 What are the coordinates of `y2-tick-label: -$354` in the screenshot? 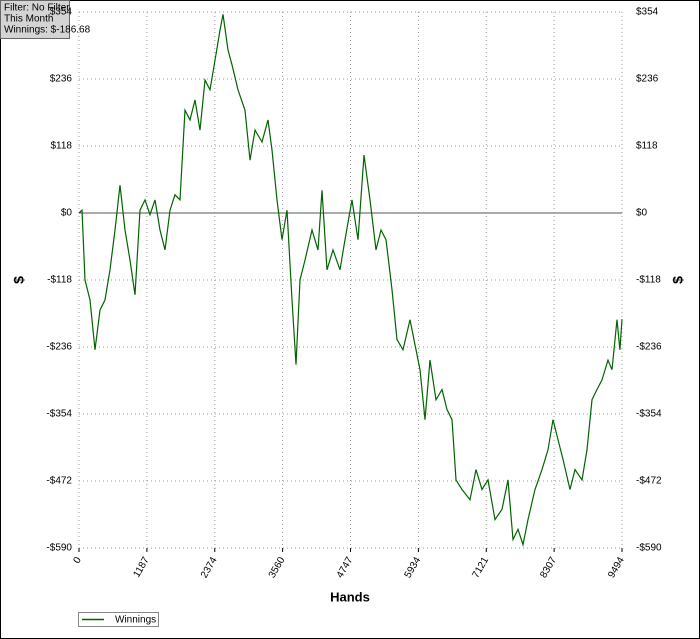 It's located at (649, 414).